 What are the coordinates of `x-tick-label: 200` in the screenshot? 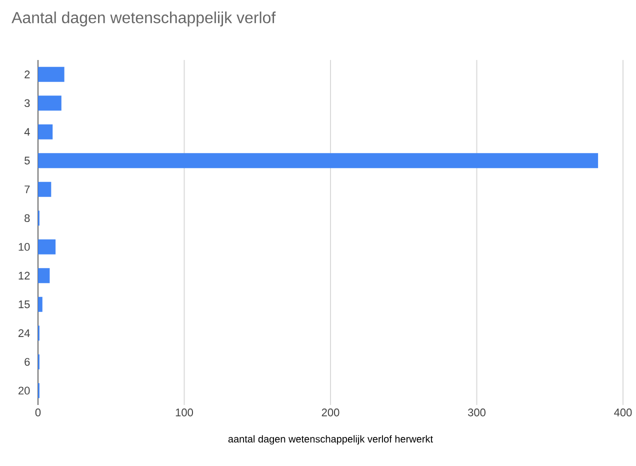 It's located at (331, 412).